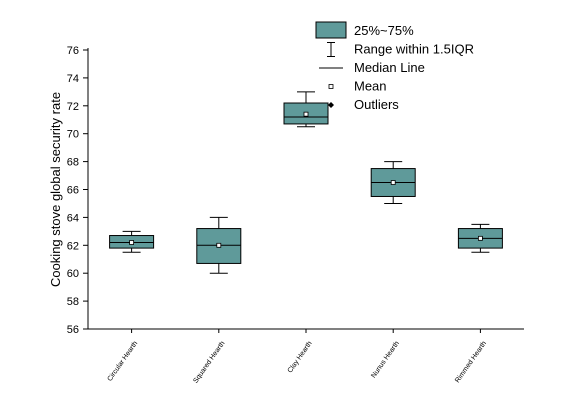  What do you see at coordinates (73, 107) in the screenshot?
I see `y-tick-label: 72` at bounding box center [73, 107].